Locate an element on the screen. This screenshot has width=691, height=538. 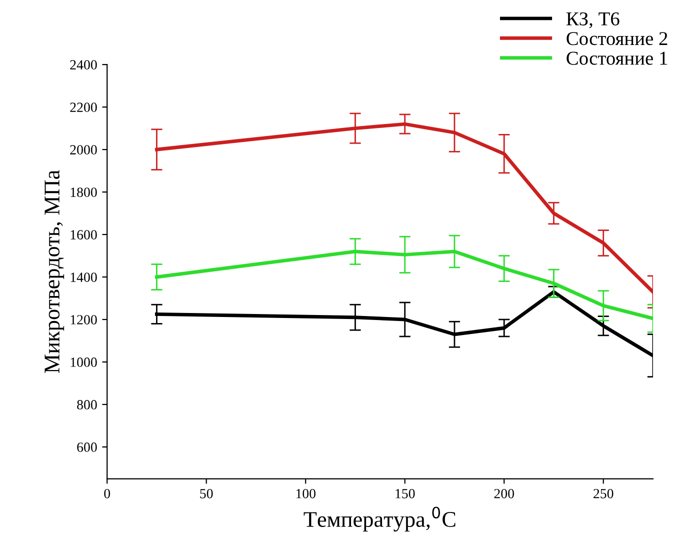
y-tick-label: 1000 is located at coordinates (83, 362).